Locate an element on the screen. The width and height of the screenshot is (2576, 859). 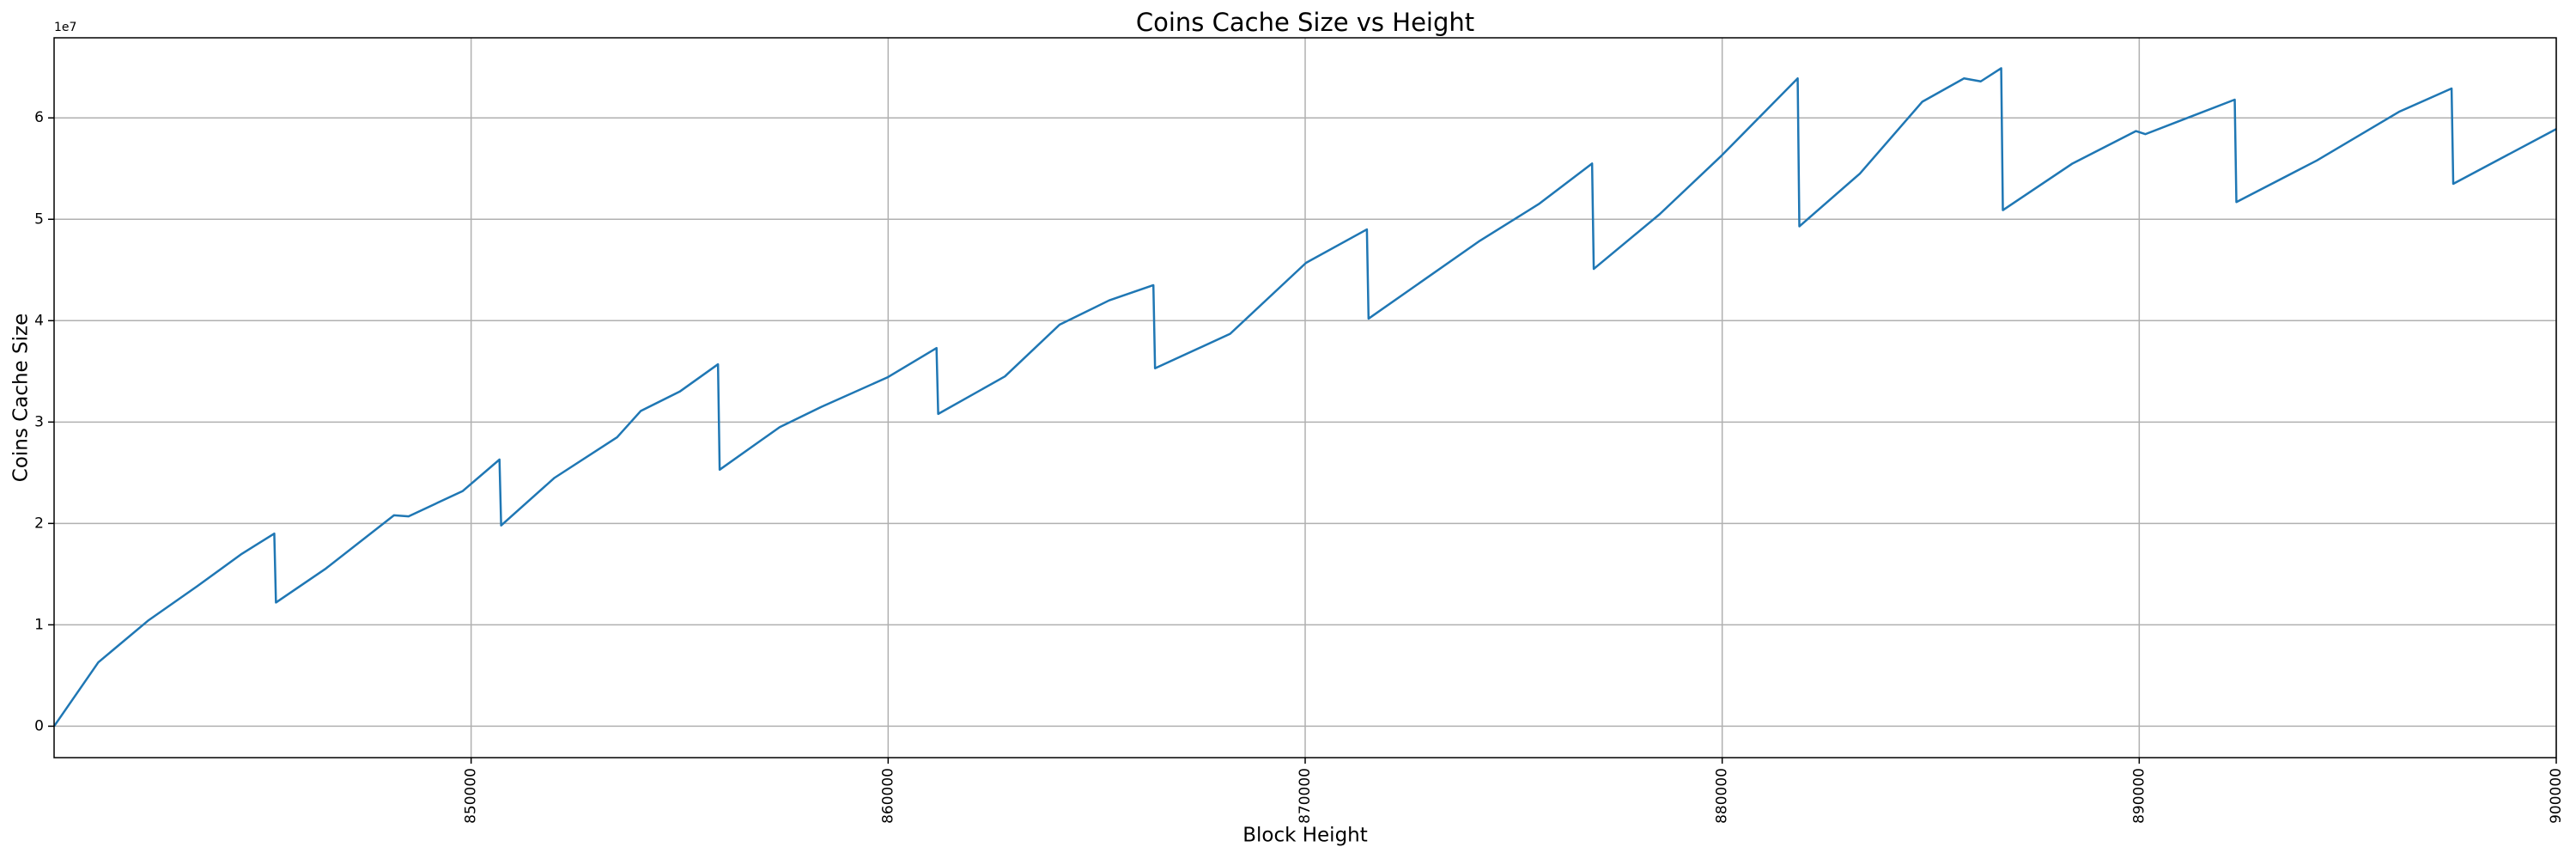
y-tick-label: 3 is located at coordinates (39, 421).